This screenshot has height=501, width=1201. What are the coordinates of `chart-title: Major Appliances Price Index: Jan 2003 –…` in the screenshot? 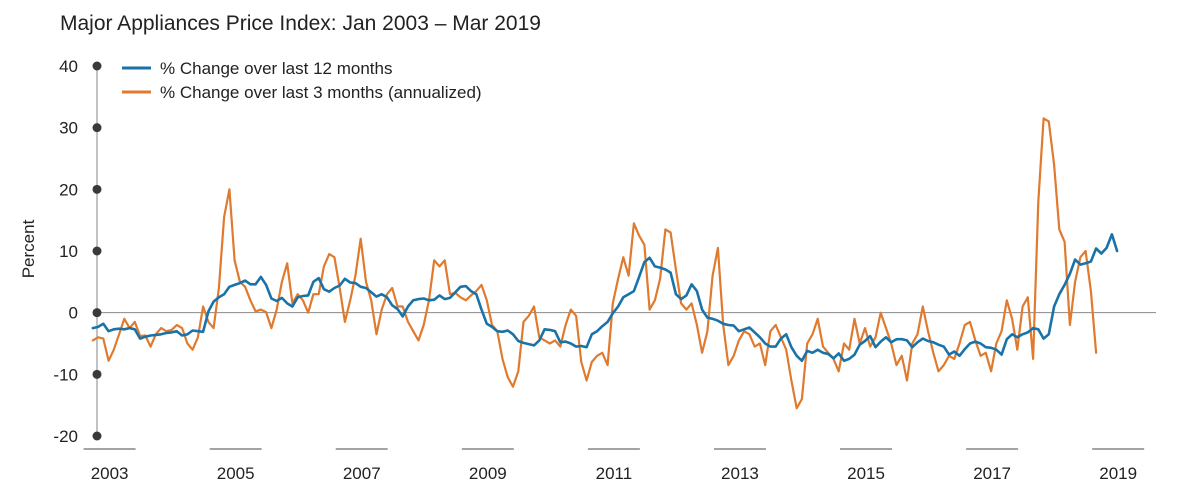 It's located at (300, 23).